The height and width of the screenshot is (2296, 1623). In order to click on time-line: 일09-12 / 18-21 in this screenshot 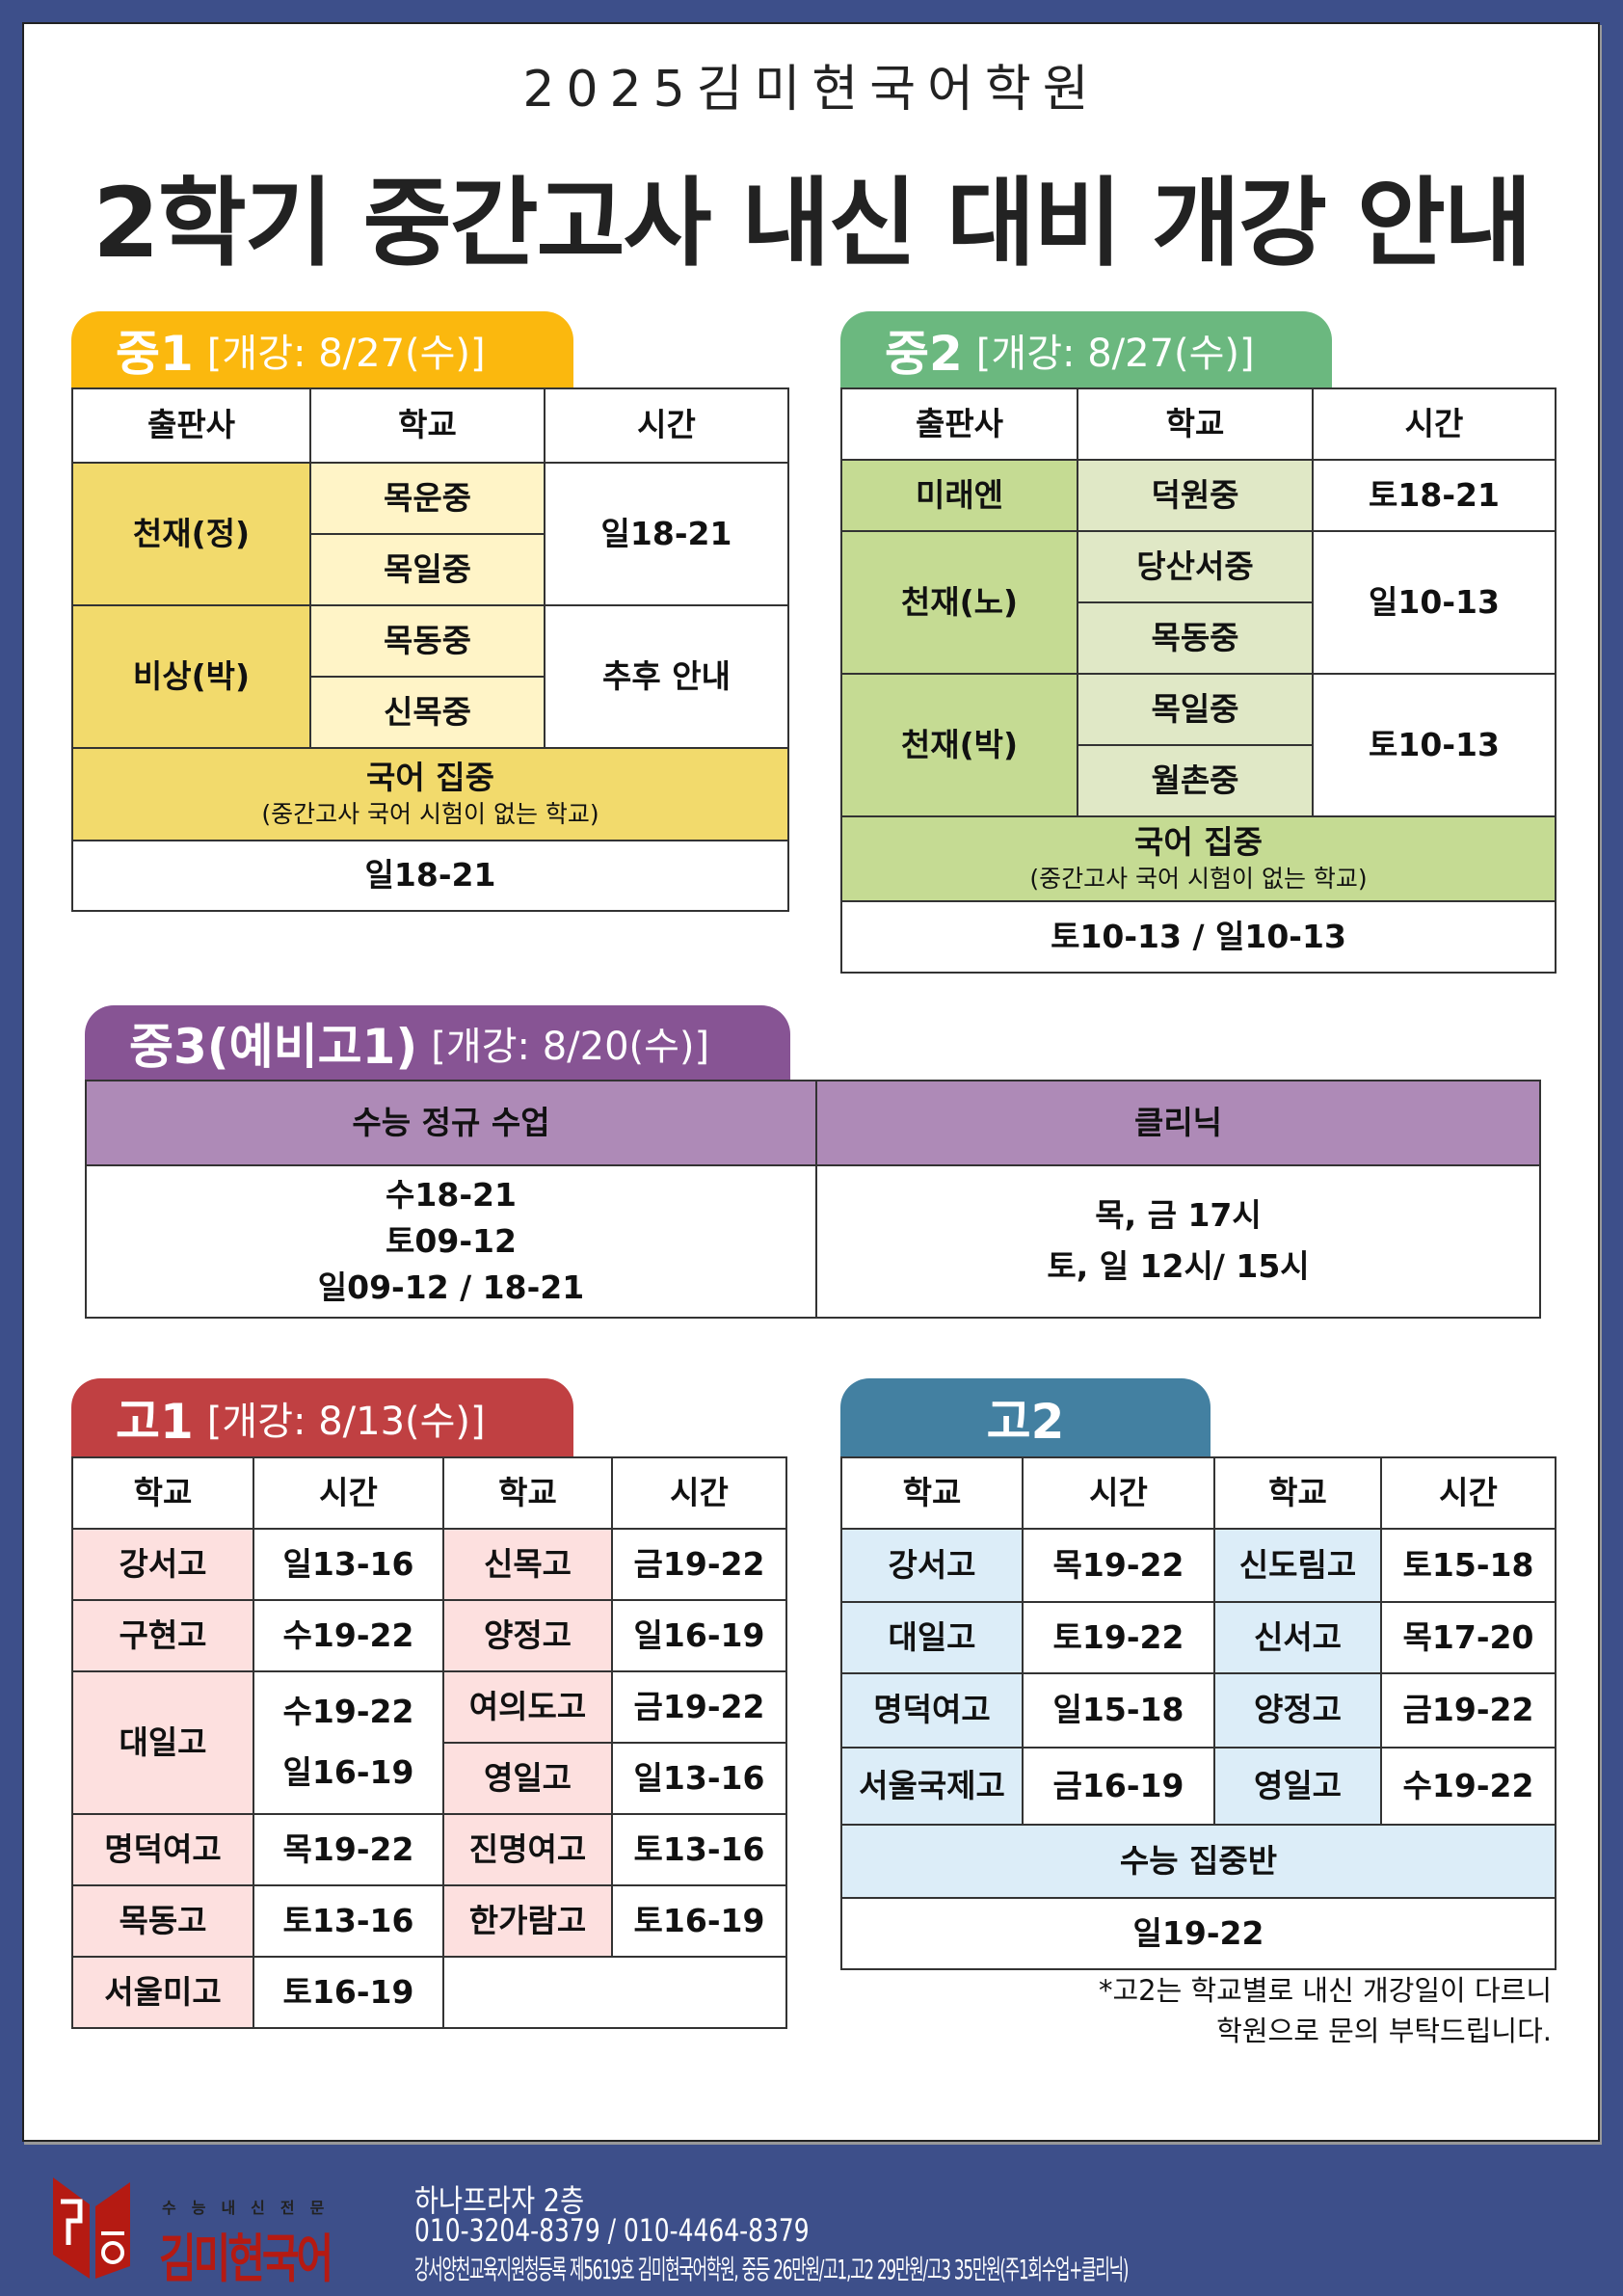, I will do `click(451, 1287)`.